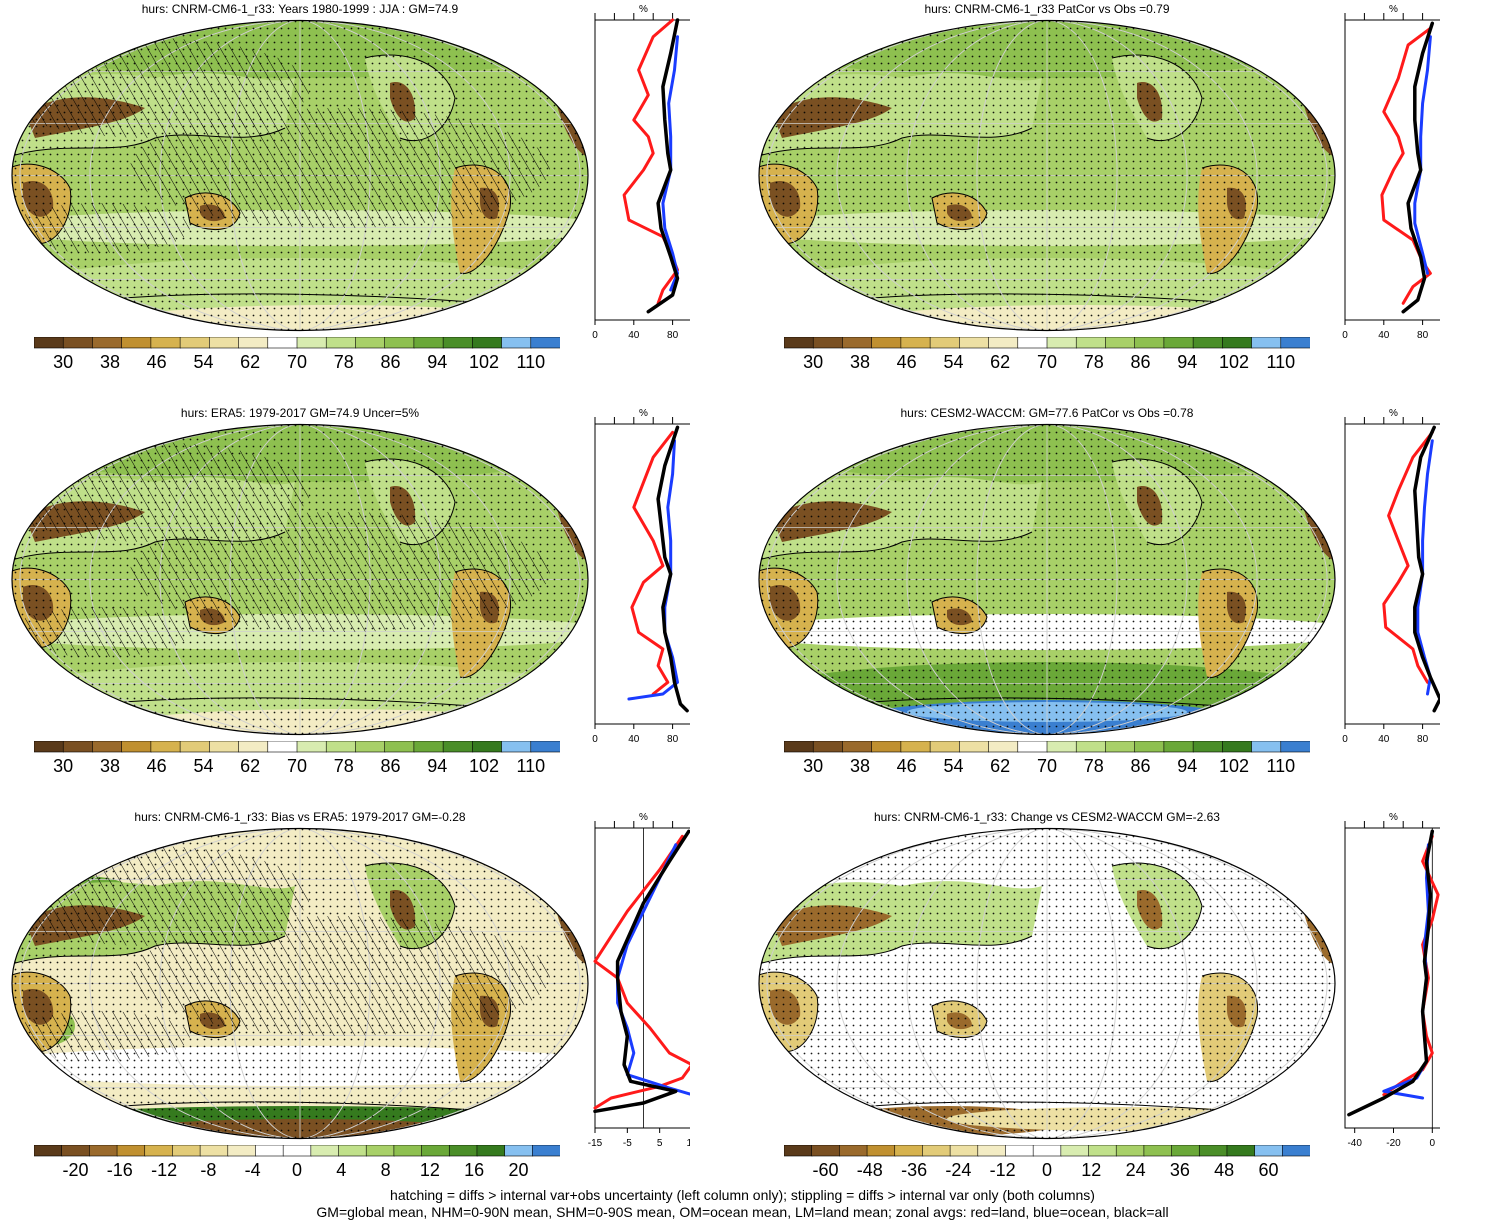 This screenshot has width=1485, height=1221. I want to click on colorbar-tick-label: 102, so click(1234, 362).